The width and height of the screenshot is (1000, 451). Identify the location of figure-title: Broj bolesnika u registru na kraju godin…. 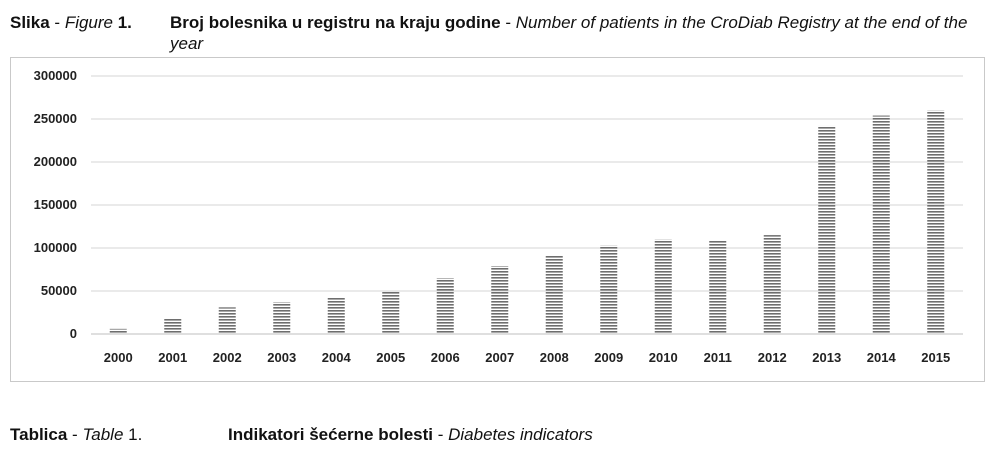
(570, 33).